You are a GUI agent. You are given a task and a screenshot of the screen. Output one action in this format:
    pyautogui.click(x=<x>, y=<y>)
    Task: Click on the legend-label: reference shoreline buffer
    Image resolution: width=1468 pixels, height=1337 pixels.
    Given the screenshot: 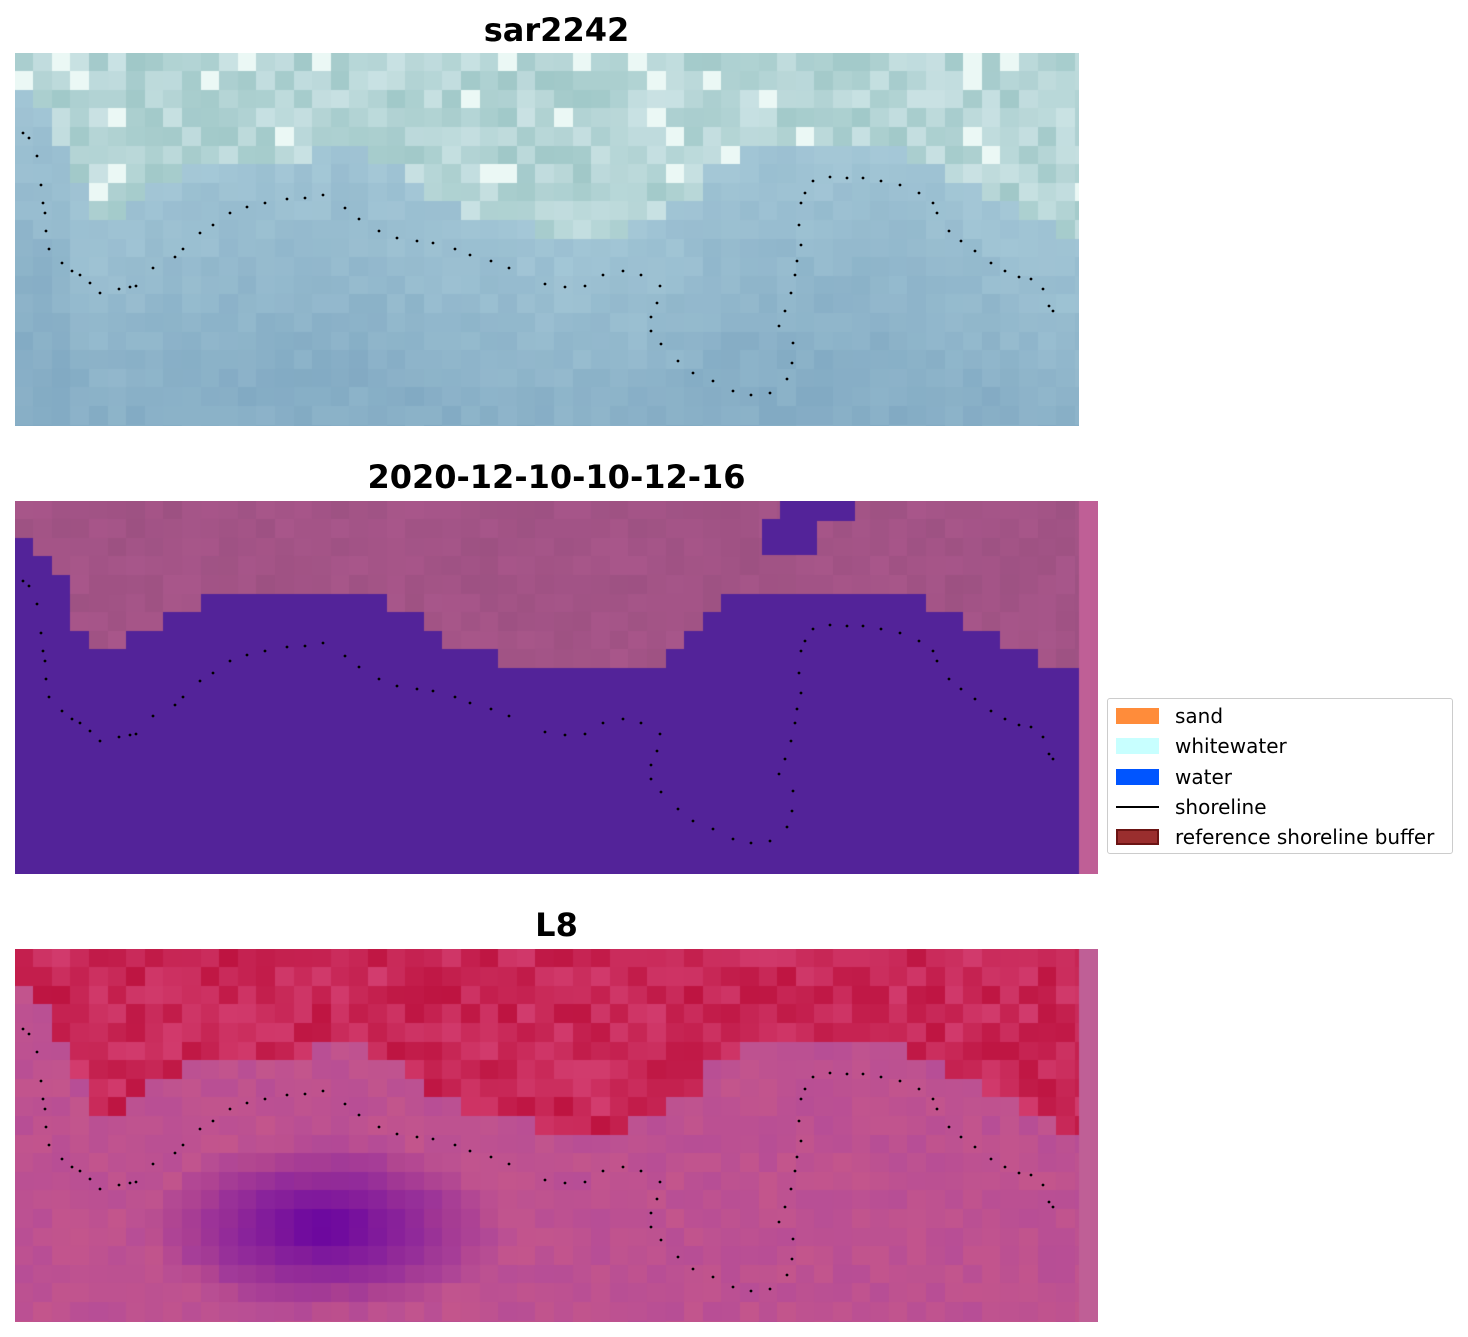 What is the action you would take?
    pyautogui.click(x=1305, y=837)
    